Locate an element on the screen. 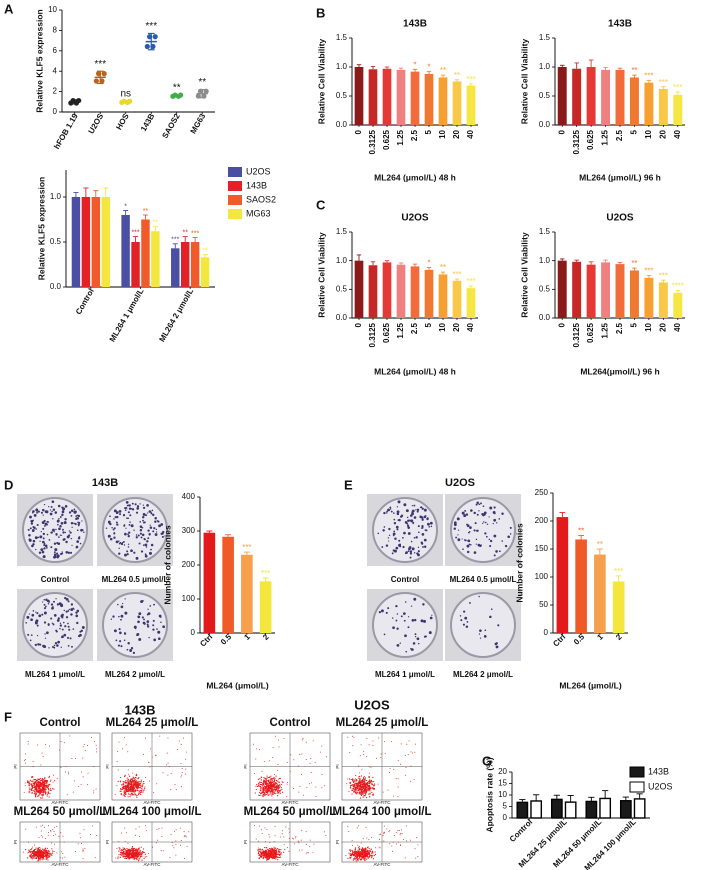  bar is located at coordinates (175, 267).